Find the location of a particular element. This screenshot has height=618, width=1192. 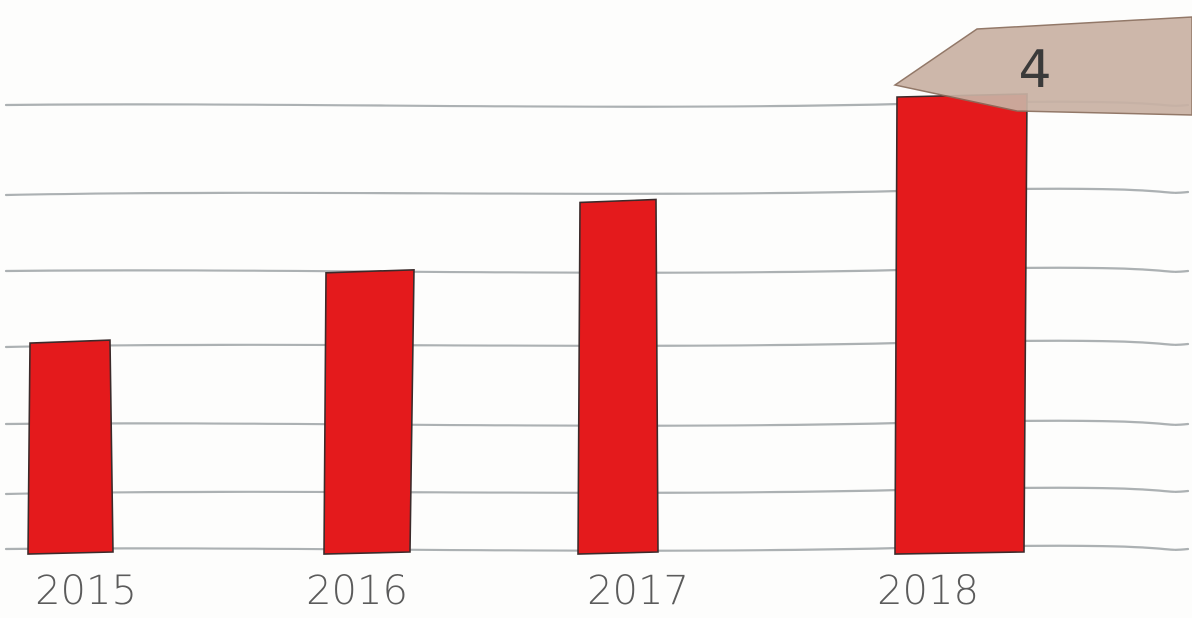

annotation-flag-shape is located at coordinates (1042, 66).